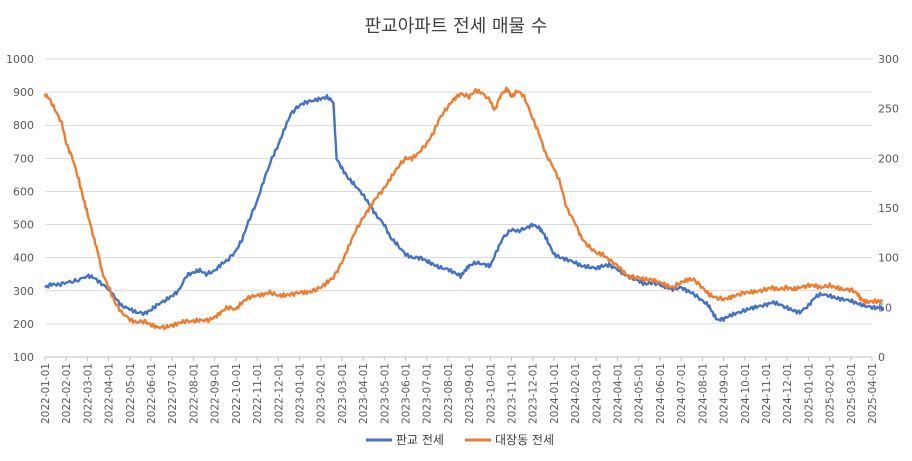 The width and height of the screenshot is (912, 461). Describe the element at coordinates (23, 258) in the screenshot. I see `y-left-tick-label: 400` at that location.